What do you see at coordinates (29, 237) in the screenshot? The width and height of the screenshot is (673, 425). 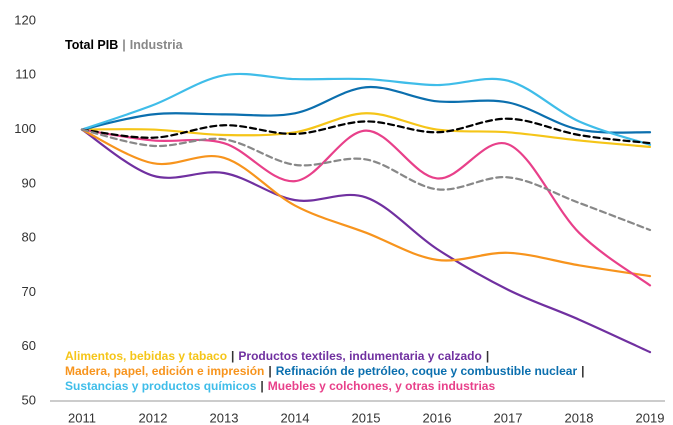 I see `y-tick-label: 80` at bounding box center [29, 237].